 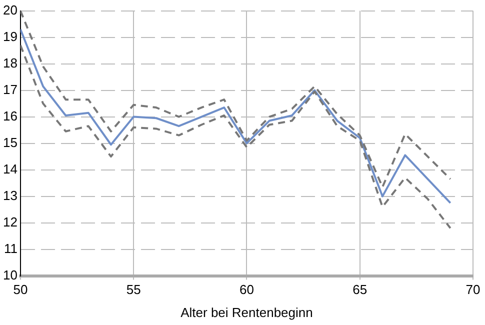 What do you see at coordinates (246, 290) in the screenshot?
I see `x-tick-label: 60` at bounding box center [246, 290].